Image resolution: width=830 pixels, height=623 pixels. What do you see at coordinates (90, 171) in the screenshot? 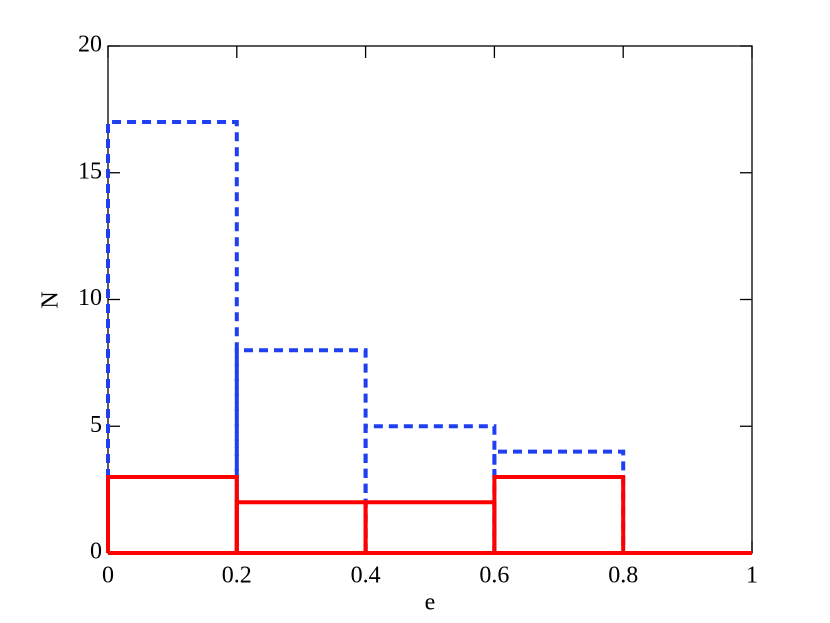
I see `y-tick-label: 15` at bounding box center [90, 171].